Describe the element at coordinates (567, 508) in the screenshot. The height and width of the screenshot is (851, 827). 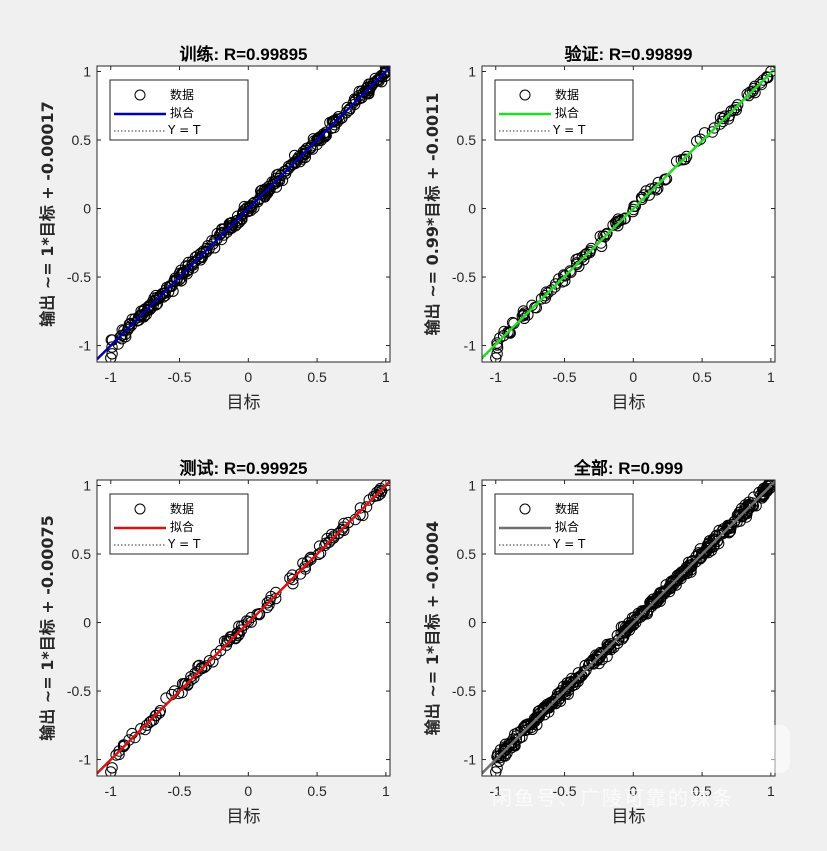
I see `legend-label: 数据` at that location.